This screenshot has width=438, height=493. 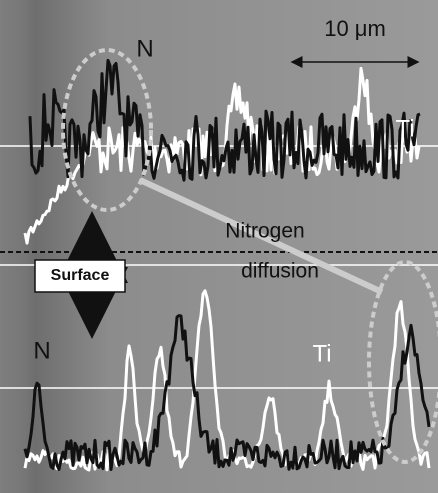 What do you see at coordinates (264, 231) in the screenshot?
I see `annotation: Nitrogen` at bounding box center [264, 231].